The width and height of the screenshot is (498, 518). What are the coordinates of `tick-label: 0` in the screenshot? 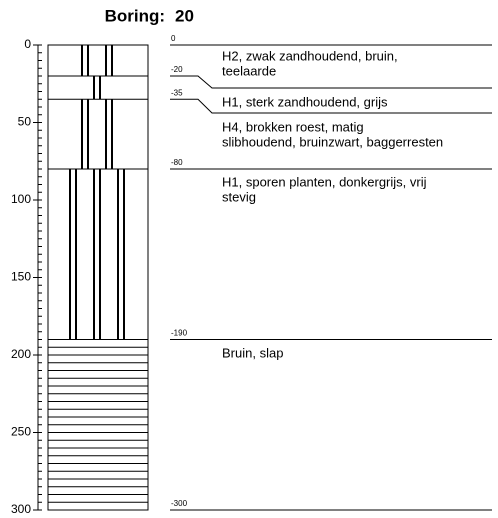 It's located at (27, 44).